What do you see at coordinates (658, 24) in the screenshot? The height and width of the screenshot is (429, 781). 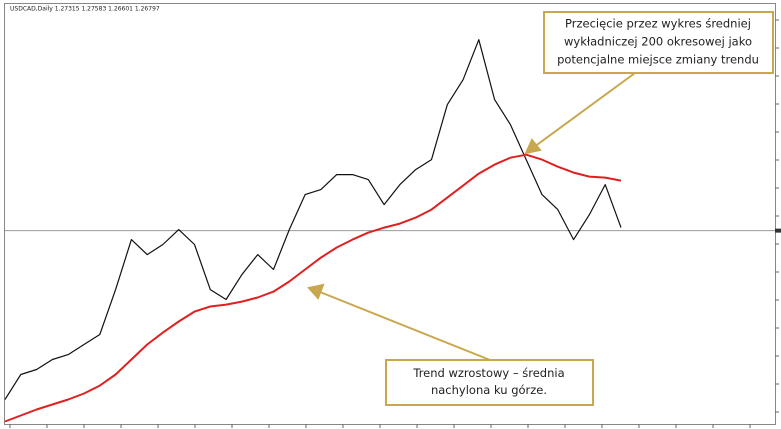 I see `annotation-line: Przecięcie przez wykres średniej` at bounding box center [658, 24].